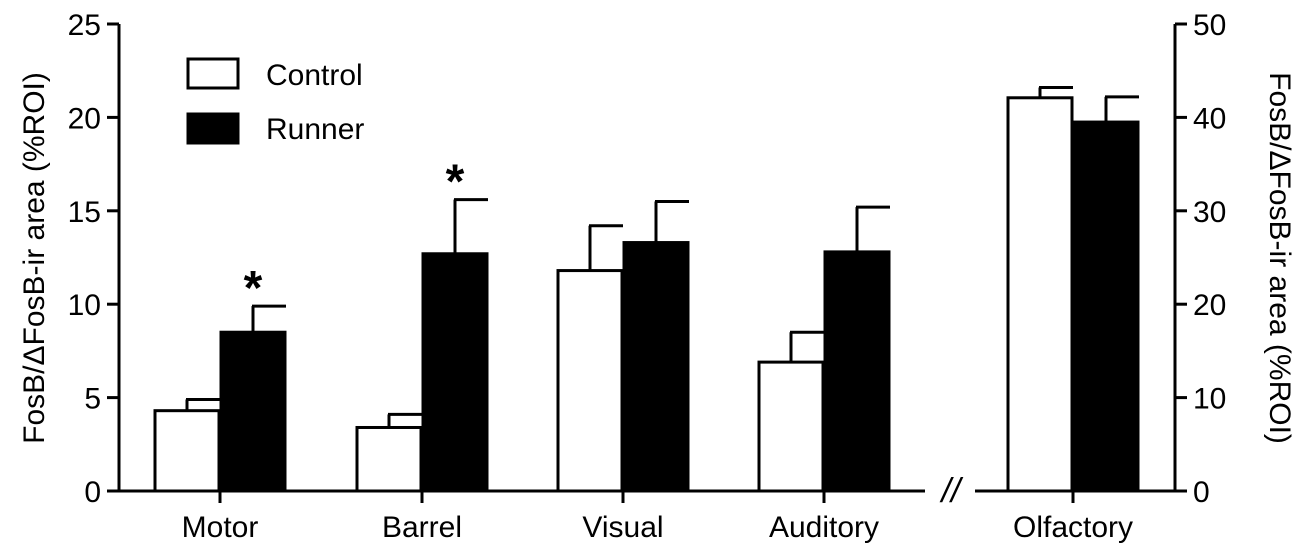  What do you see at coordinates (1200, 259) in the screenshot?
I see `right-y-ticks: 0 10 20 30 40 50` at bounding box center [1200, 259].